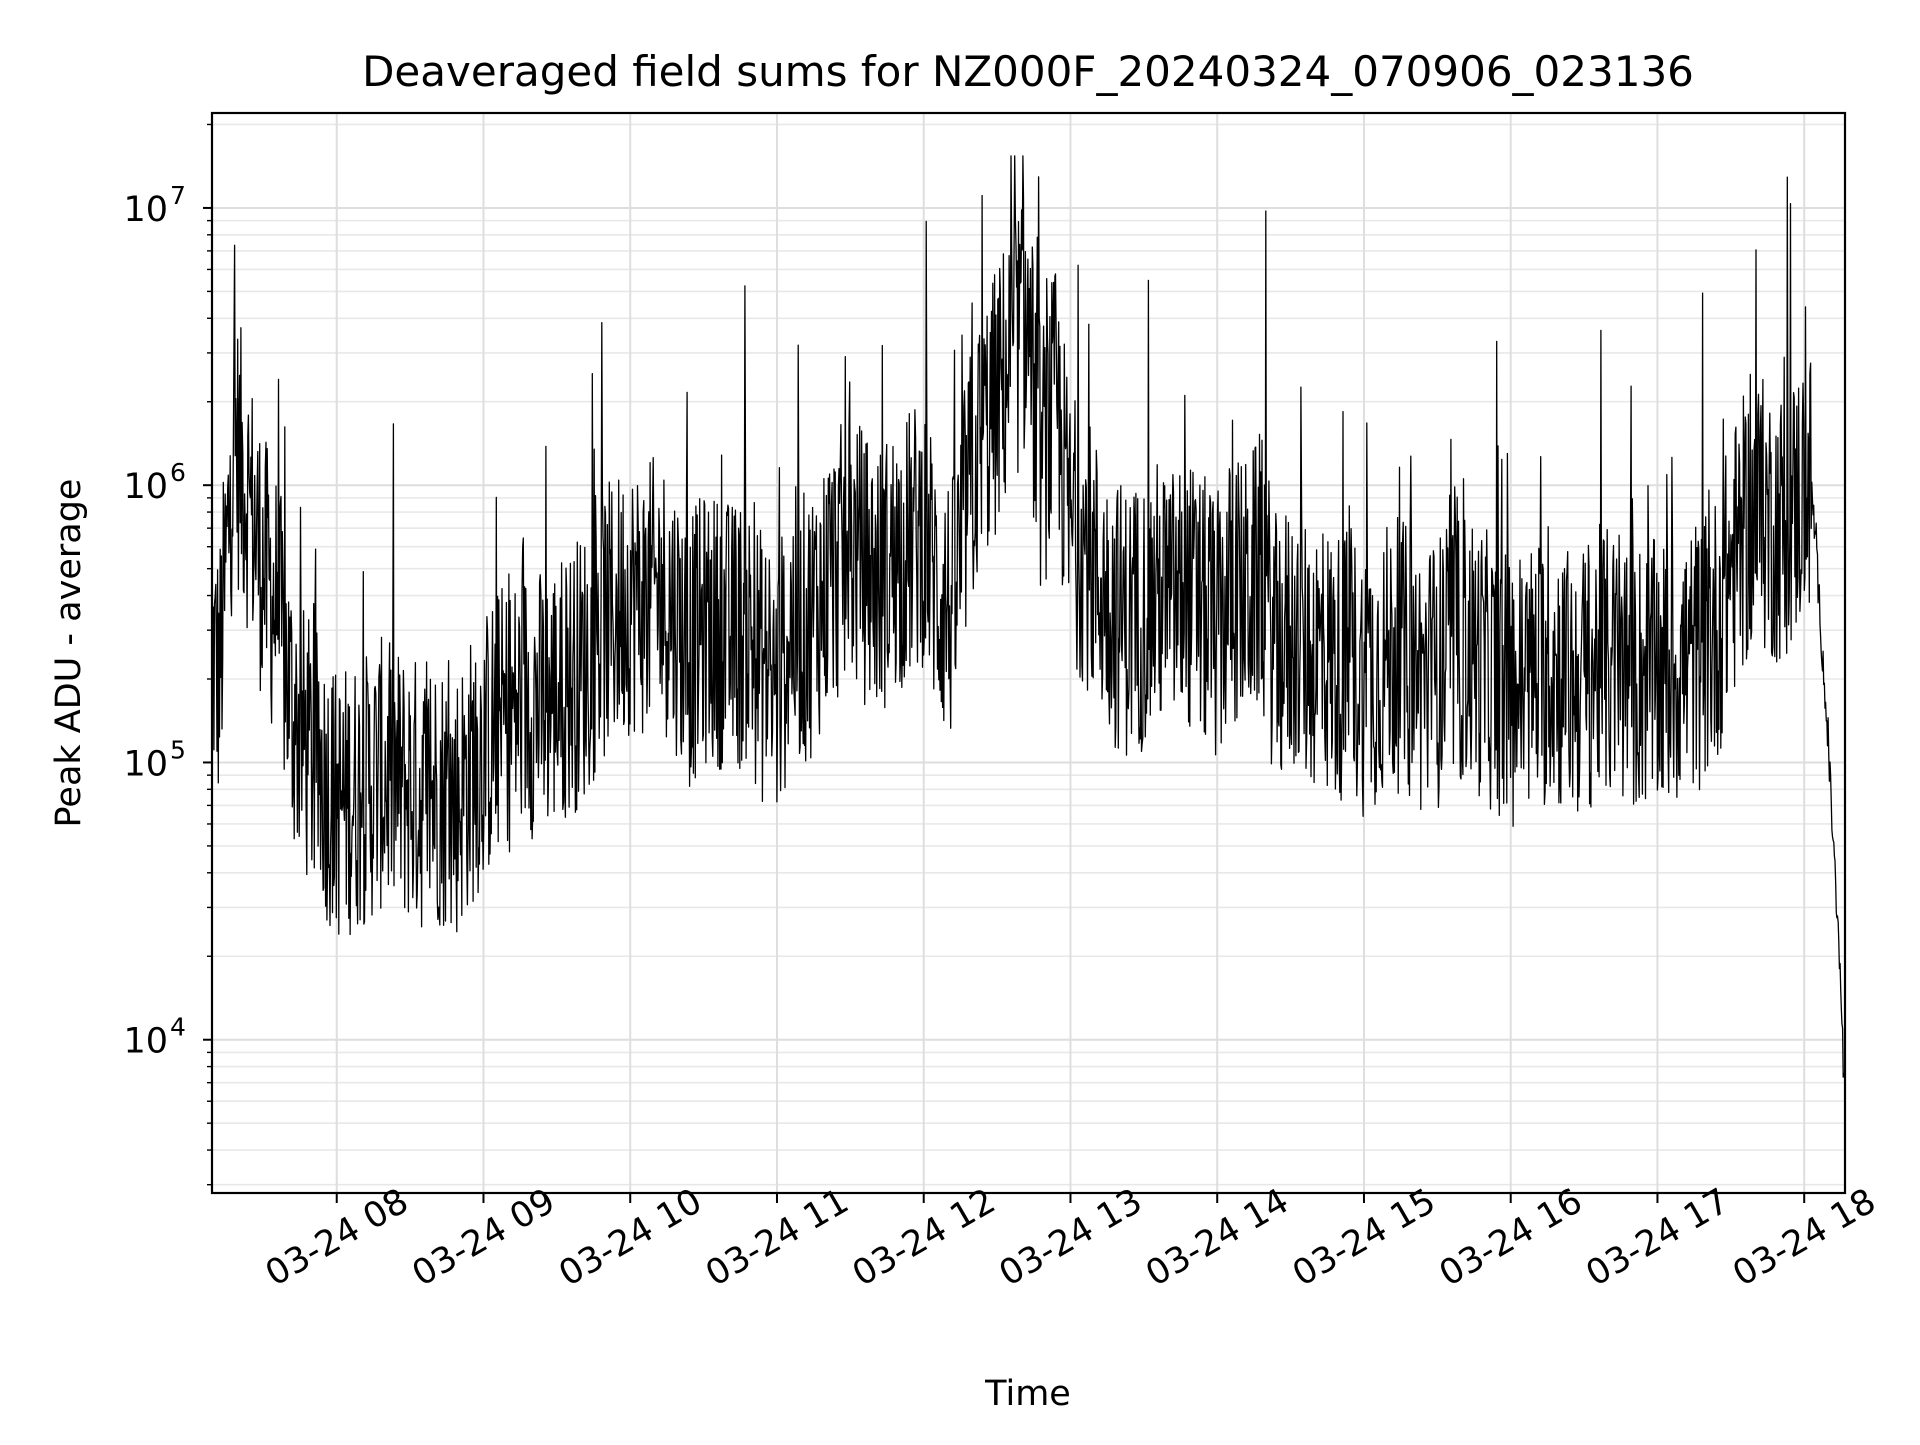  Describe the element at coordinates (178, 195) in the screenshot. I see `y-tick-exponent: 7` at that location.